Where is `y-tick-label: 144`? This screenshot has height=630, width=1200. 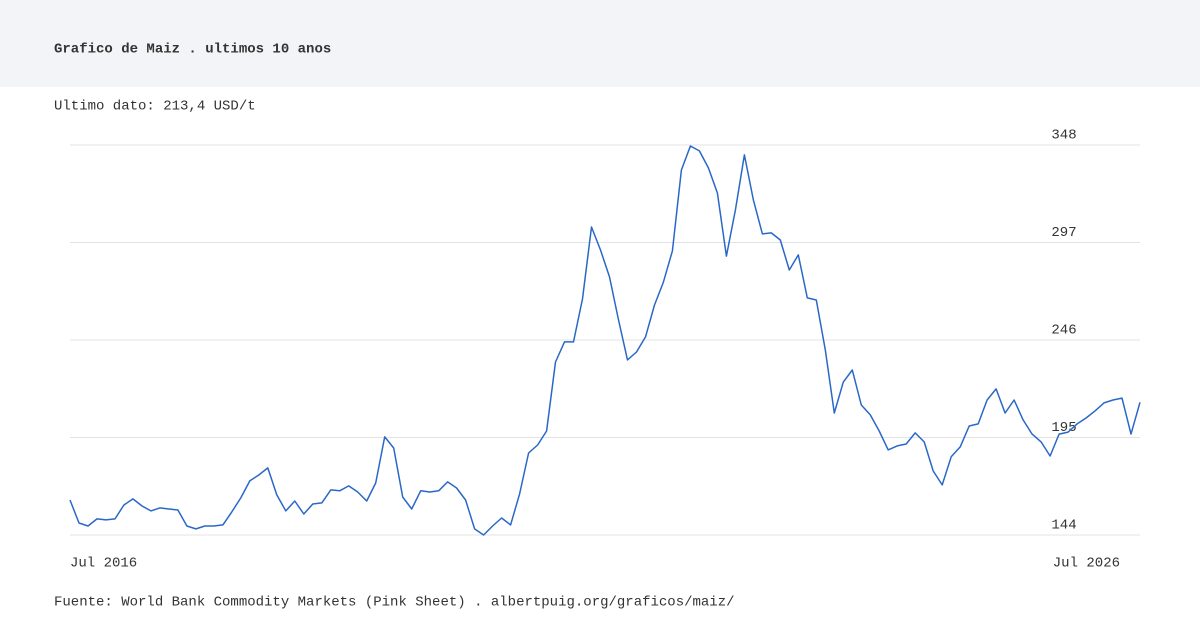 y-tick-label: 144 is located at coordinates (1063, 526).